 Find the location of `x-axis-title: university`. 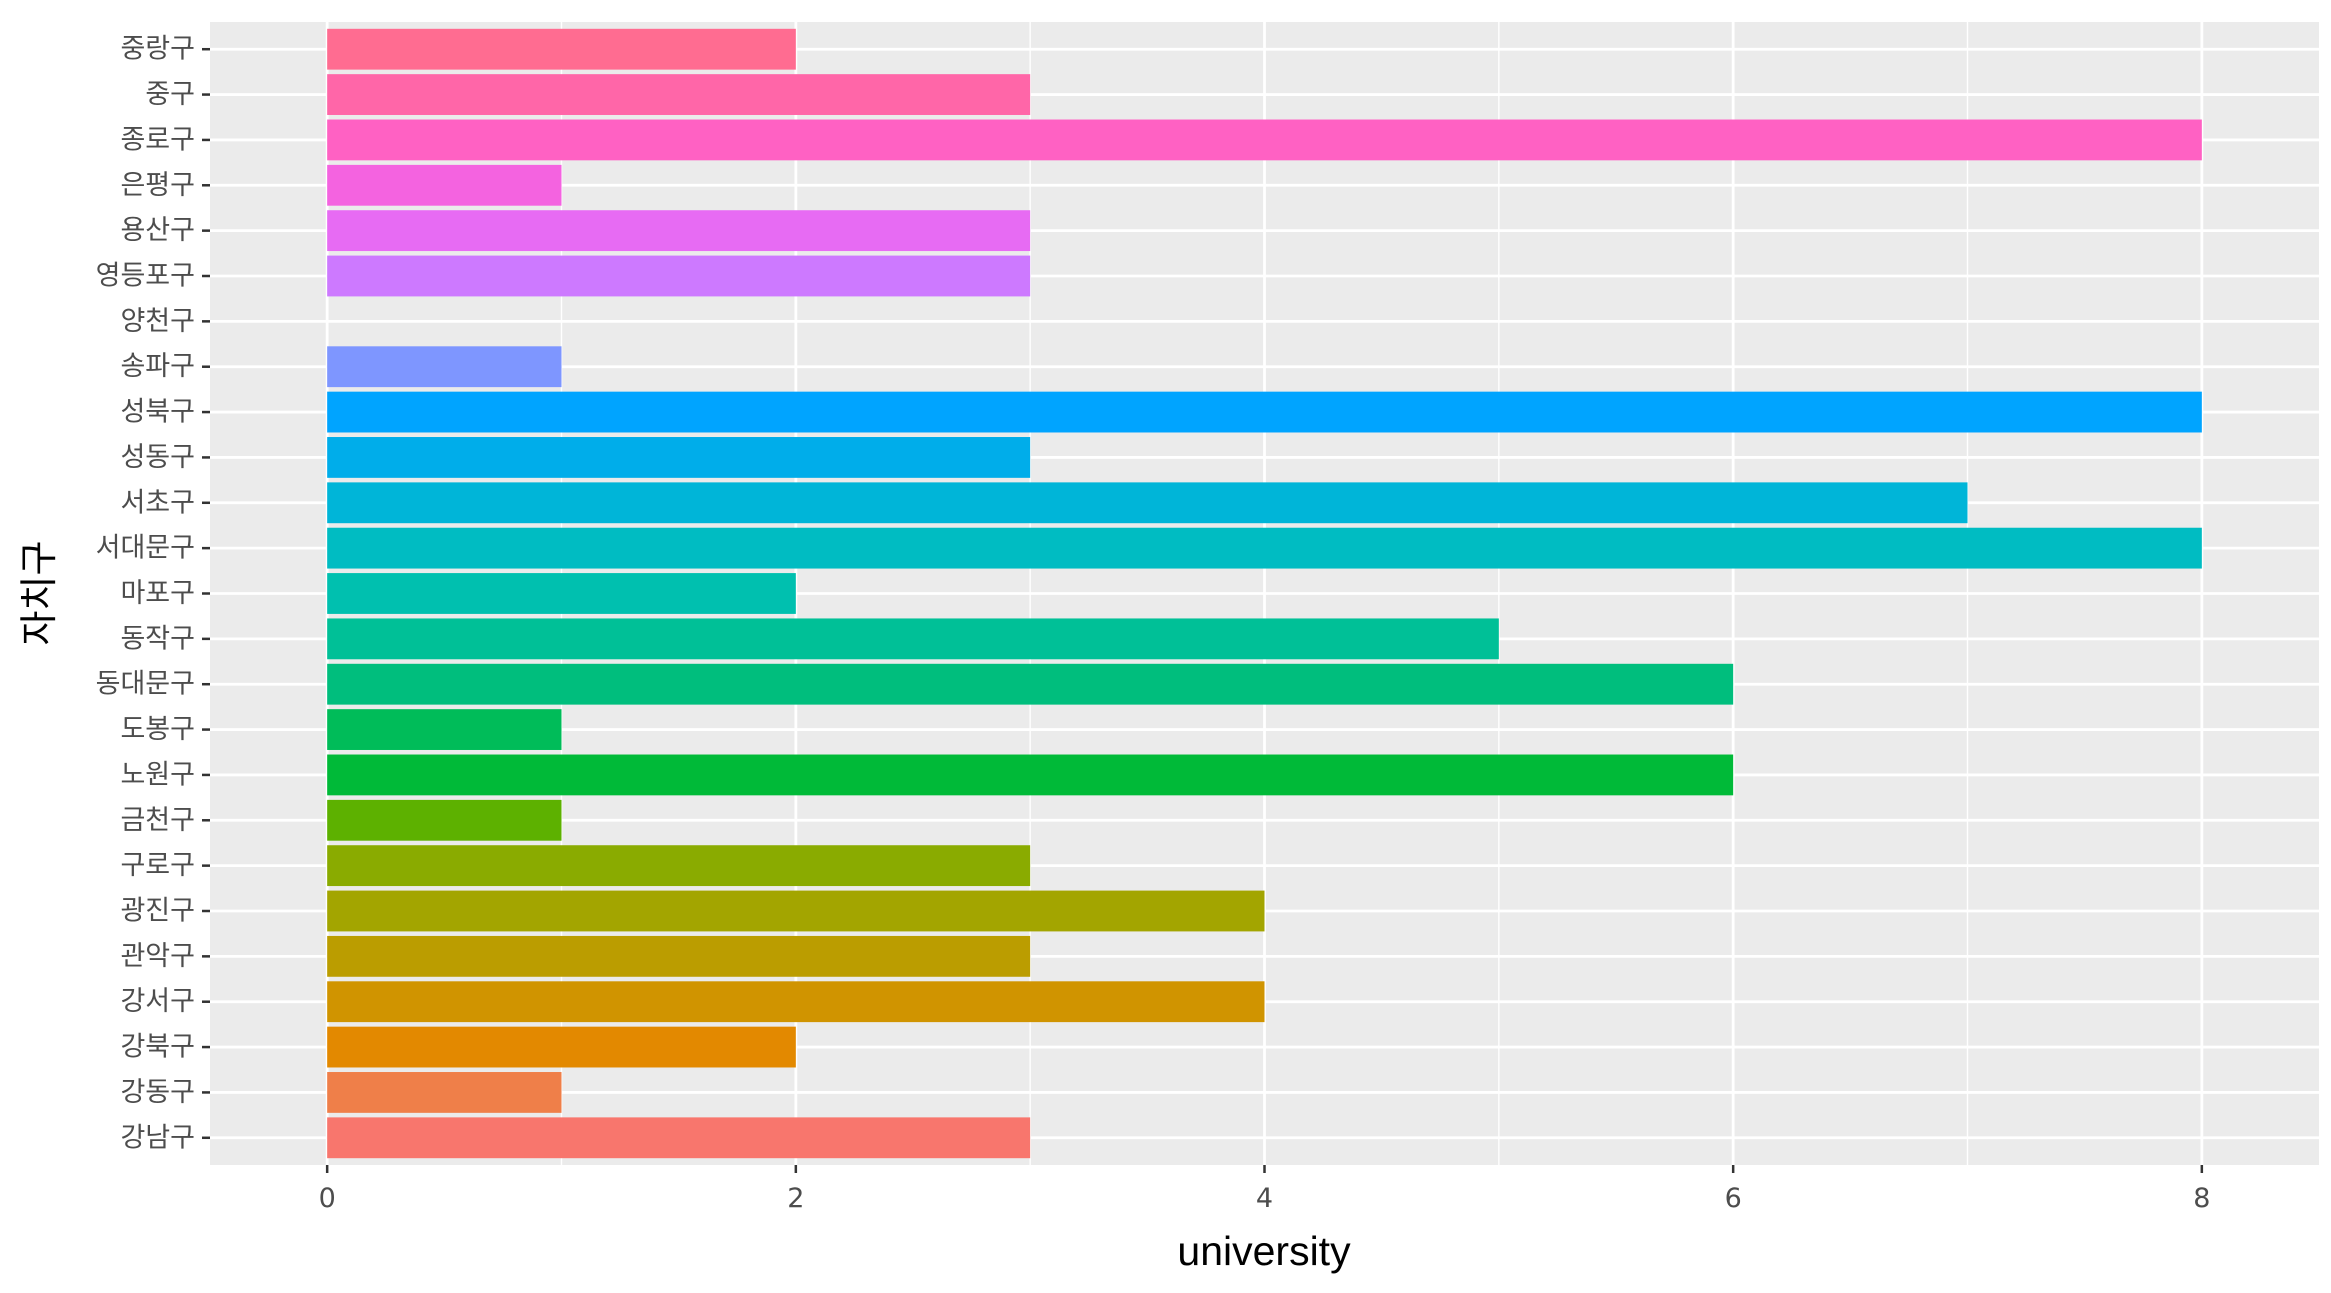

x-axis-title: university is located at coordinates (1264, 1251).